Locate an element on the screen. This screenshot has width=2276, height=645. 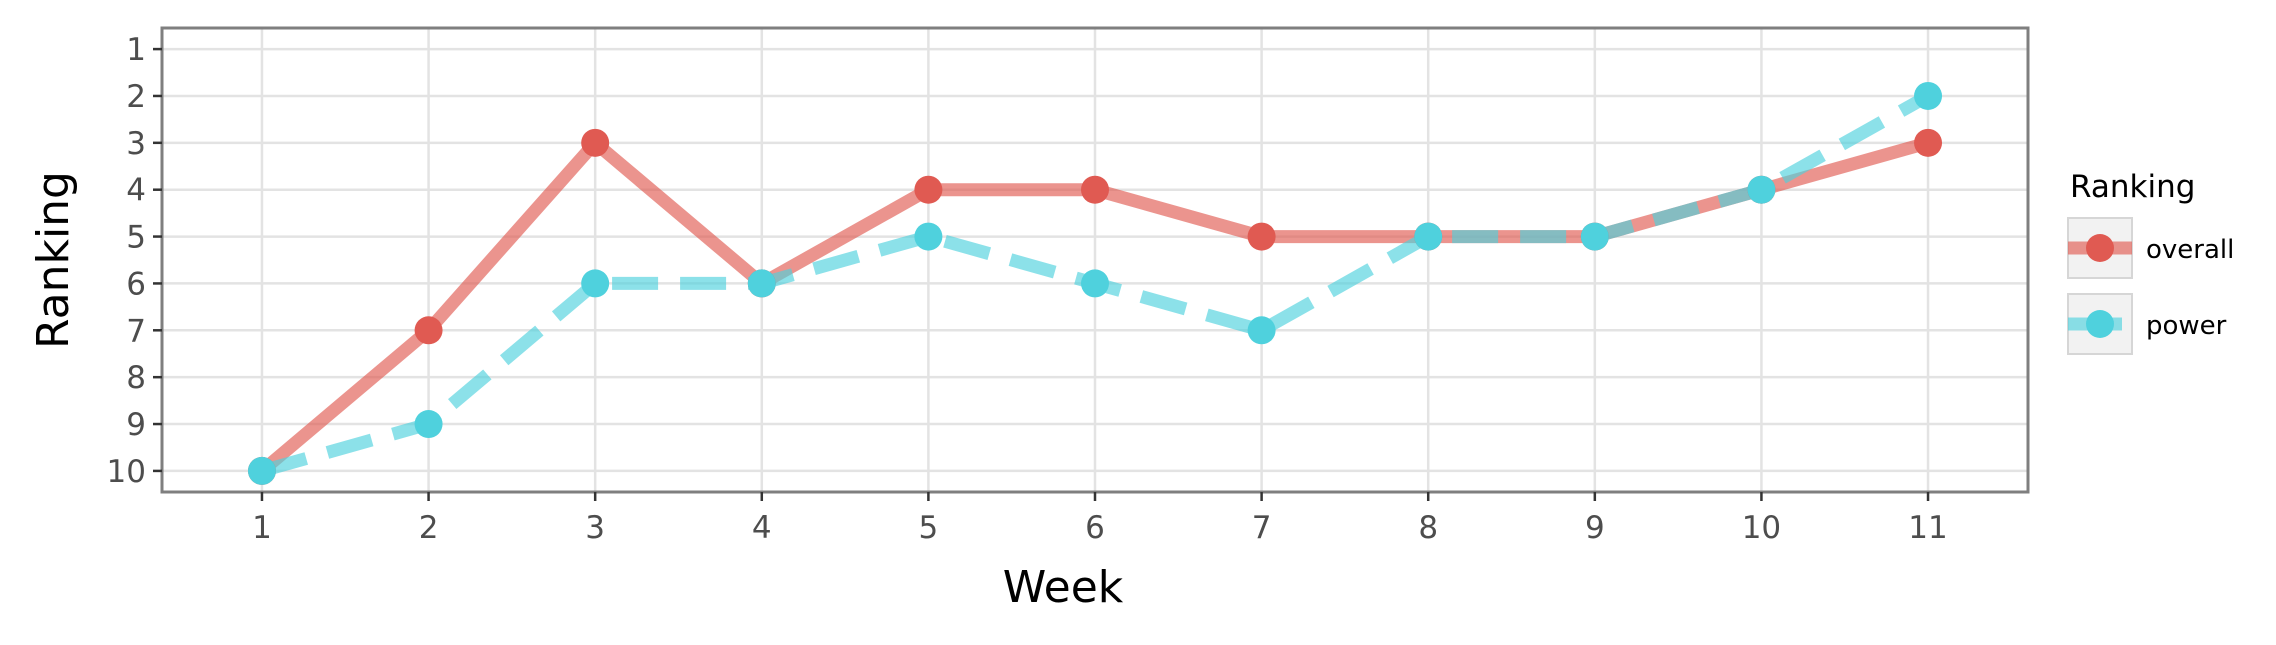
x-tick-label: 3 is located at coordinates (595, 528).